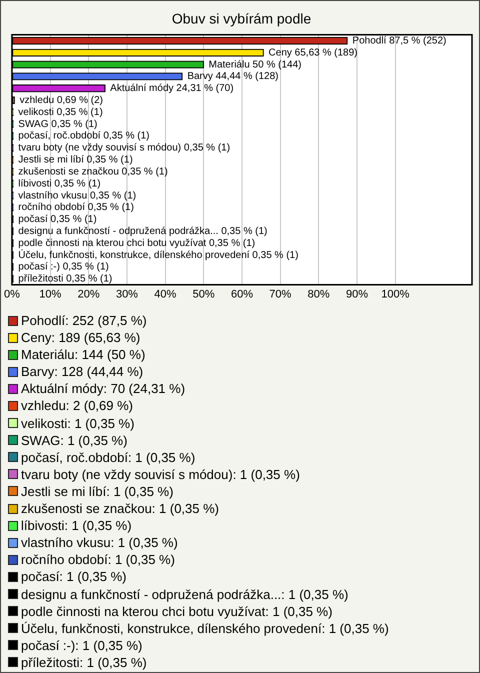 This screenshot has height=673, width=480. What do you see at coordinates (160, 474) in the screenshot?
I see `legend-label: tvaru boty (ne vždy souvisí s módou): 1 (0,35 %)` at bounding box center [160, 474].